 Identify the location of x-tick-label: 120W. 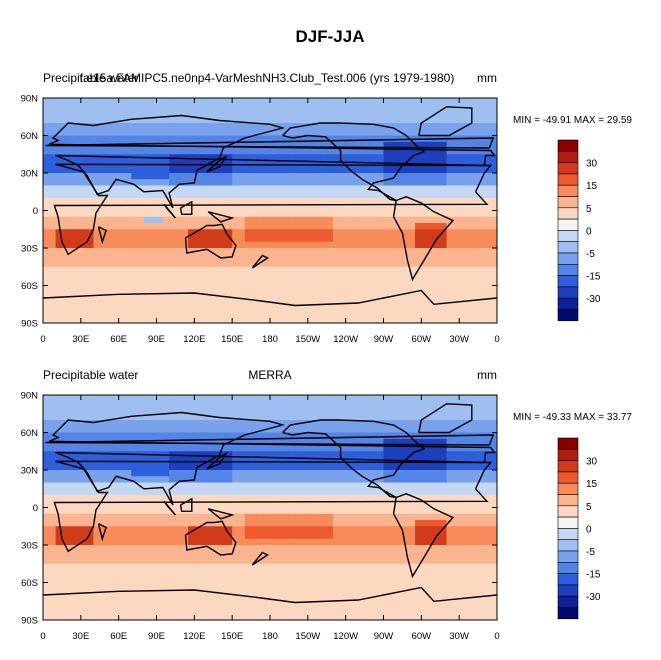
(345, 339).